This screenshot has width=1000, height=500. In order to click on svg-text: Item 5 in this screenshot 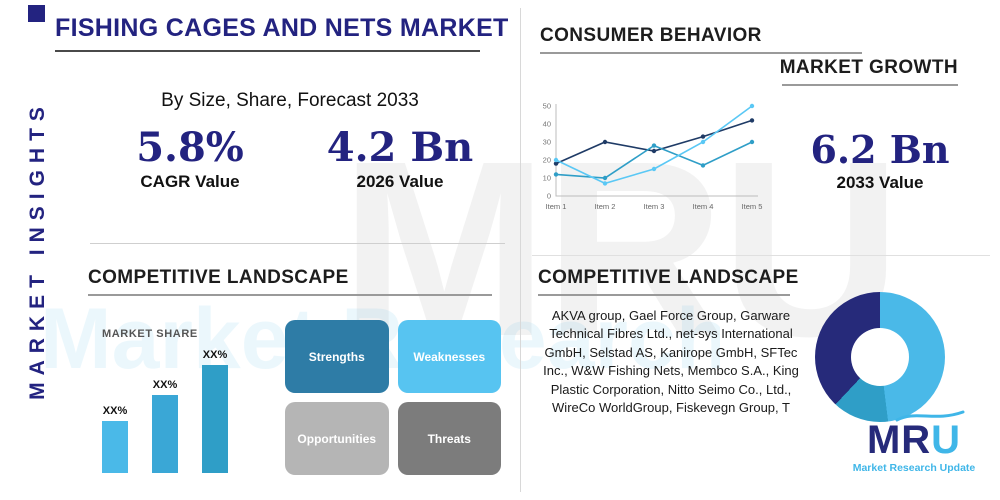, I will do `click(752, 206)`.